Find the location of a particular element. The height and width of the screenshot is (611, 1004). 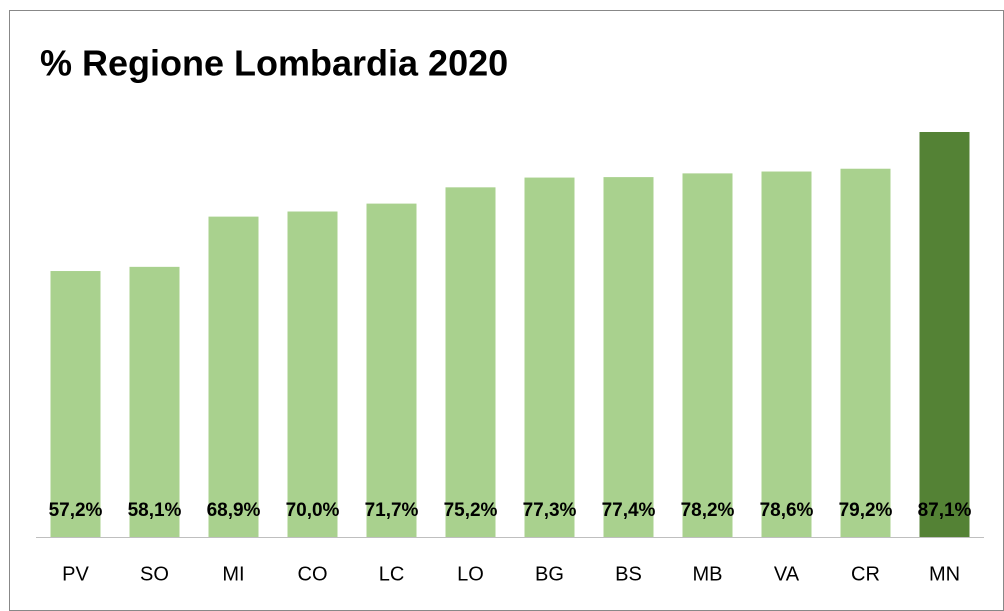

value-label: 75,2% is located at coordinates (471, 510).